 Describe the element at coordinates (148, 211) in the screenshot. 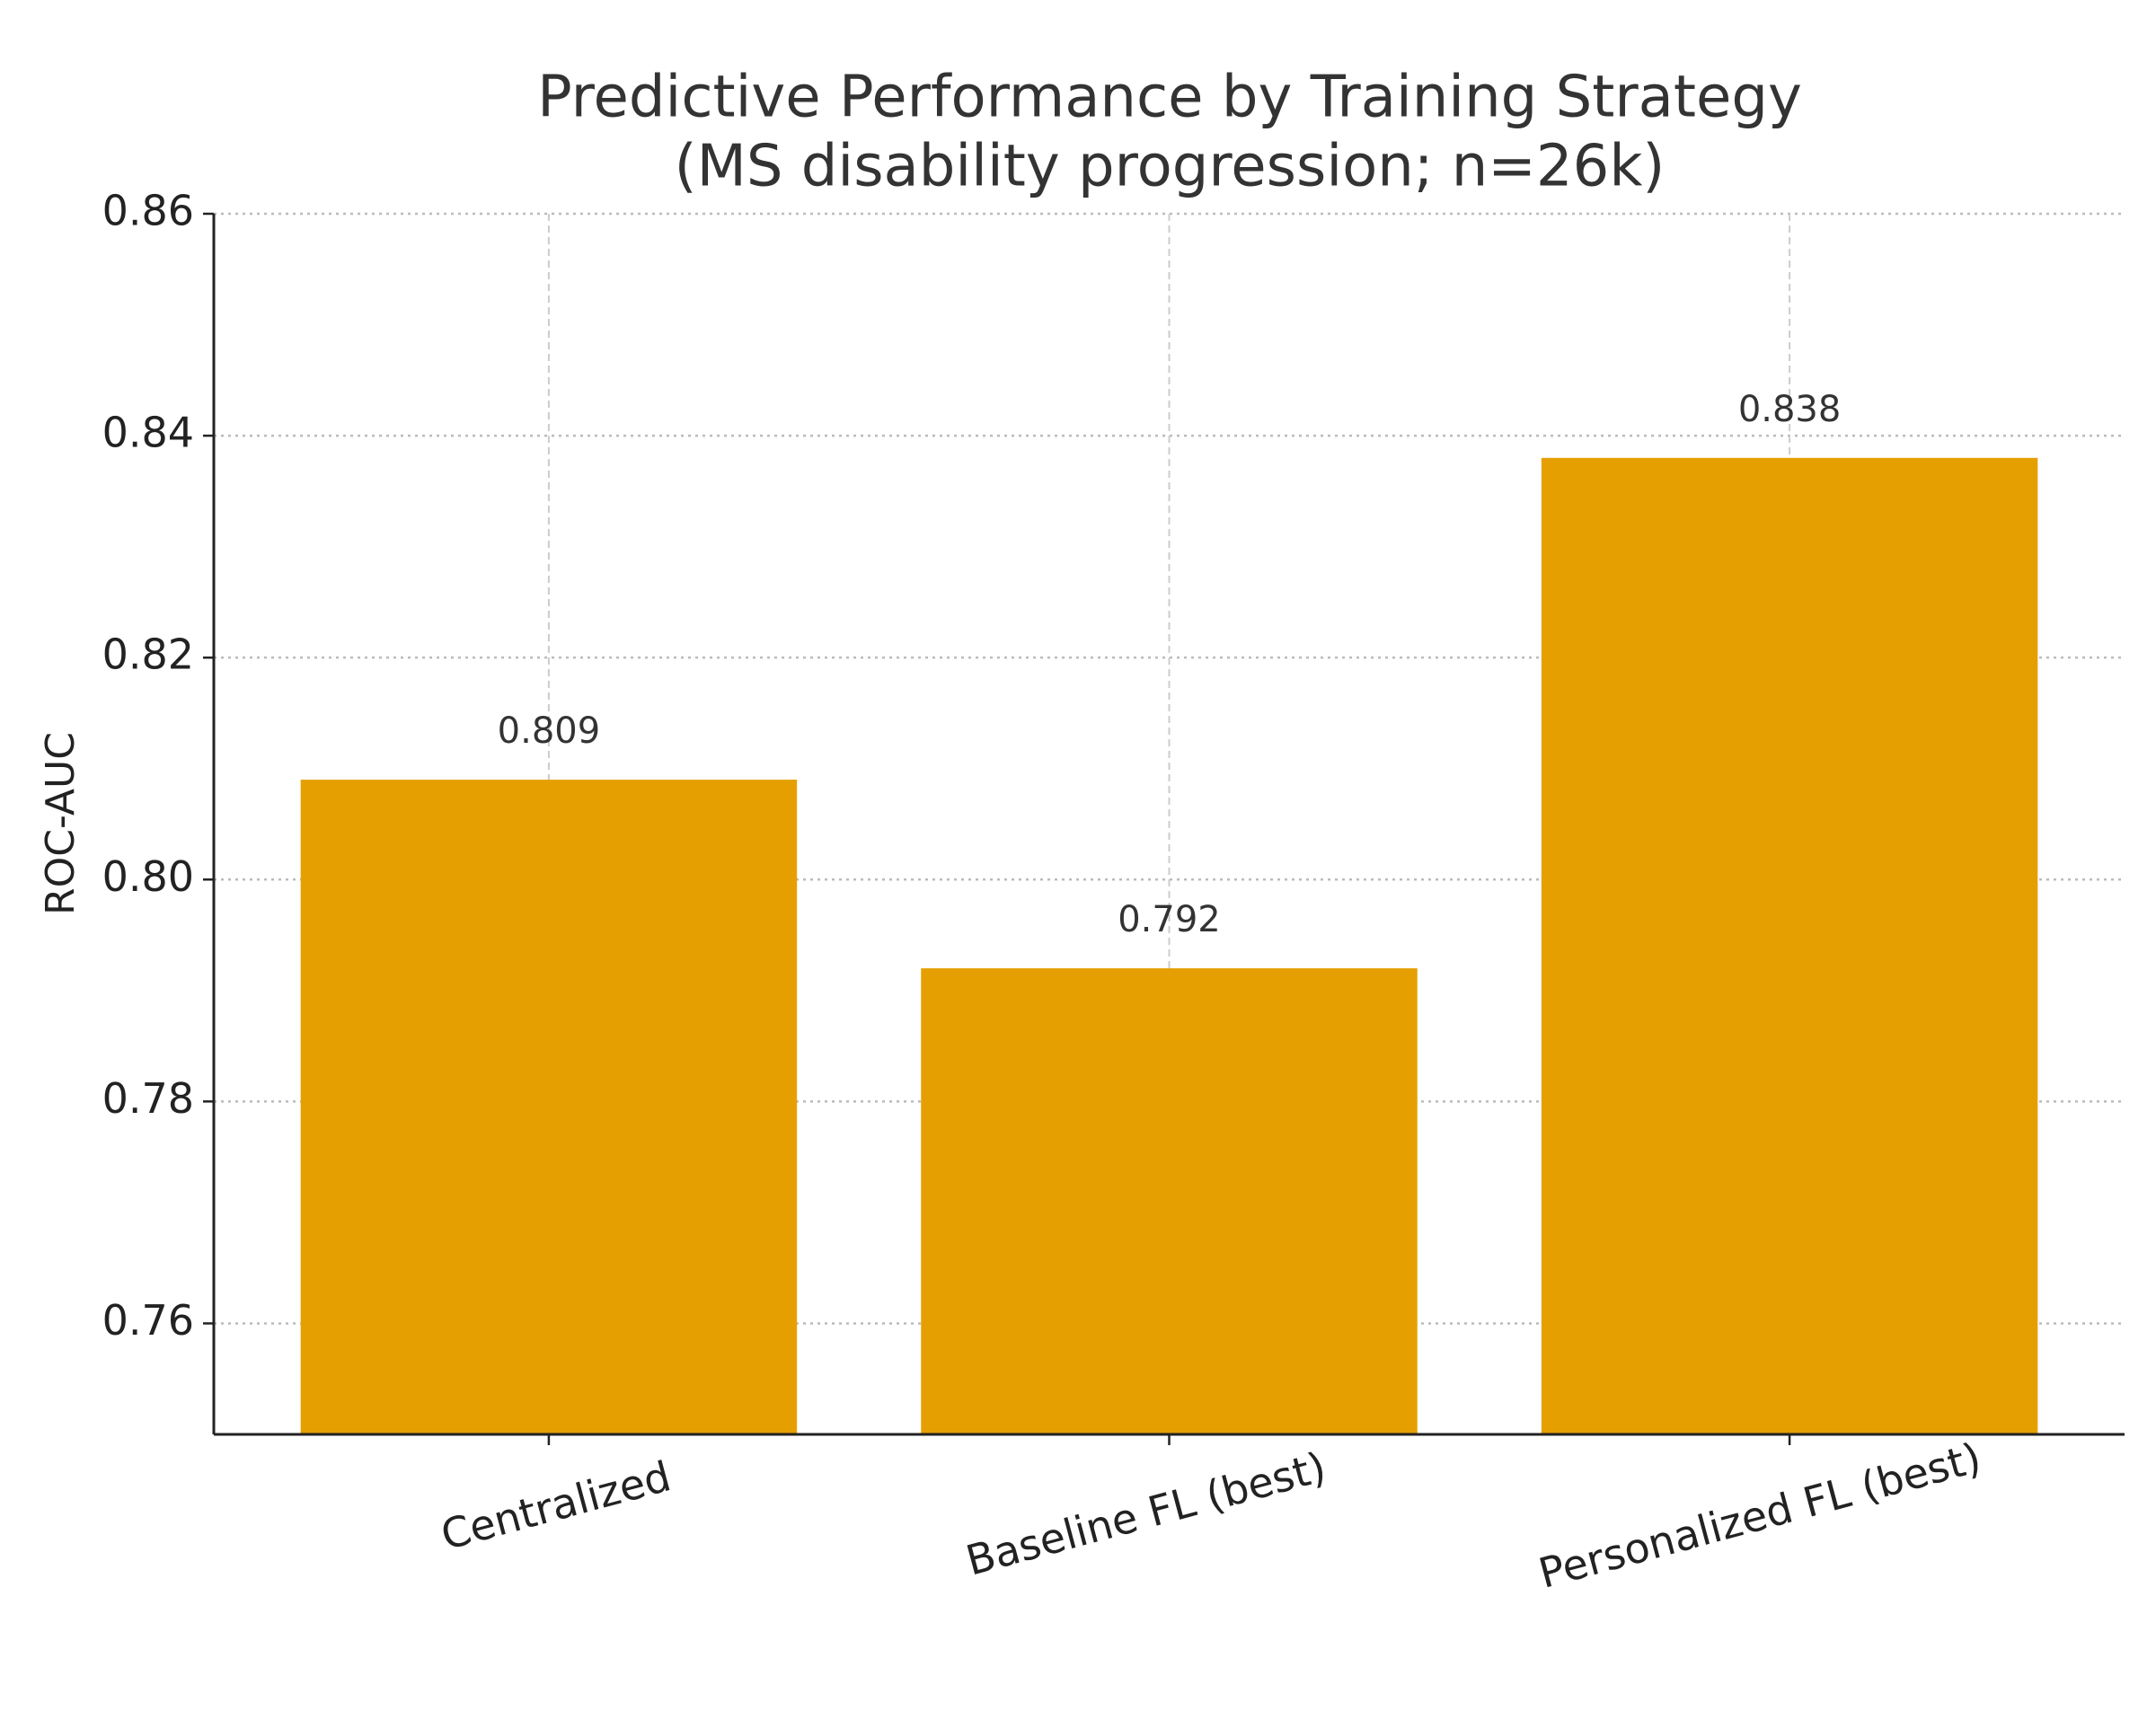

I see `y-tick-label: 0.86` at that location.